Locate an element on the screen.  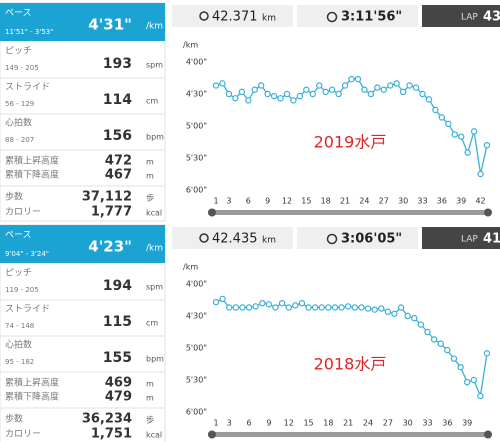
x-tick-label: 42 is located at coordinates (480, 201).